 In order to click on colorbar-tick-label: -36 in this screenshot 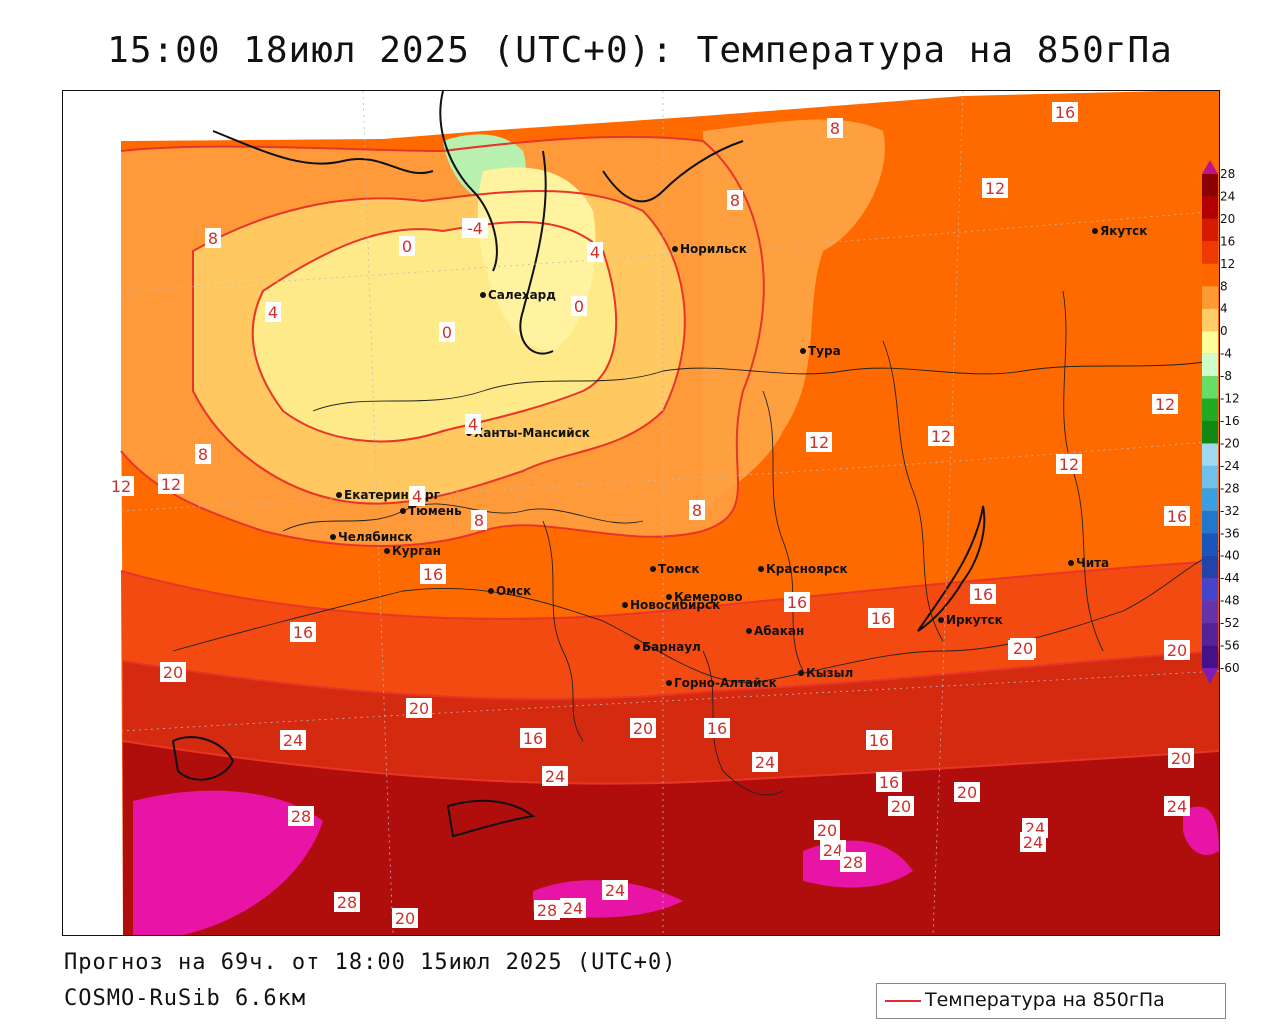, I will do `click(1230, 533)`.